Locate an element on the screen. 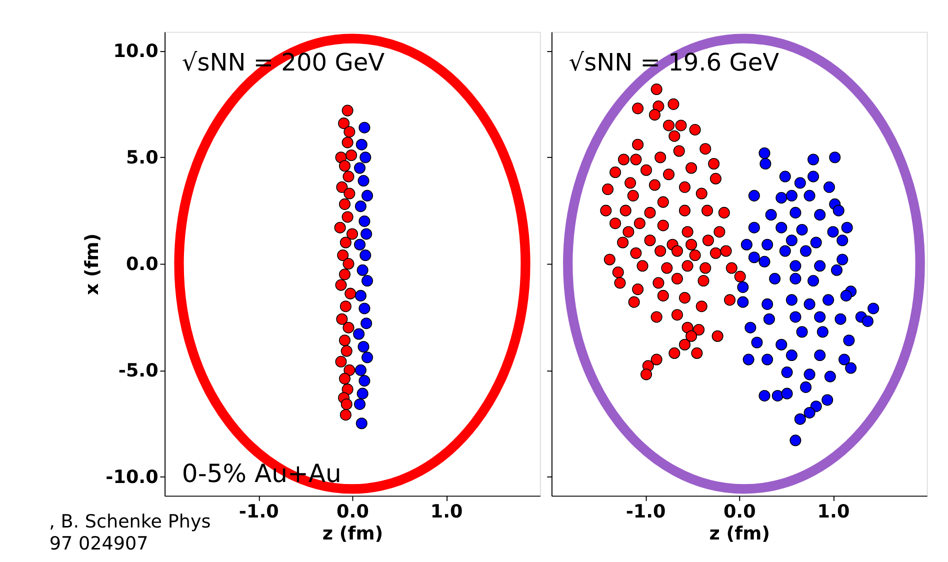 The height and width of the screenshot is (562, 948). y-tick-label: 5.0 is located at coordinates (142, 158).